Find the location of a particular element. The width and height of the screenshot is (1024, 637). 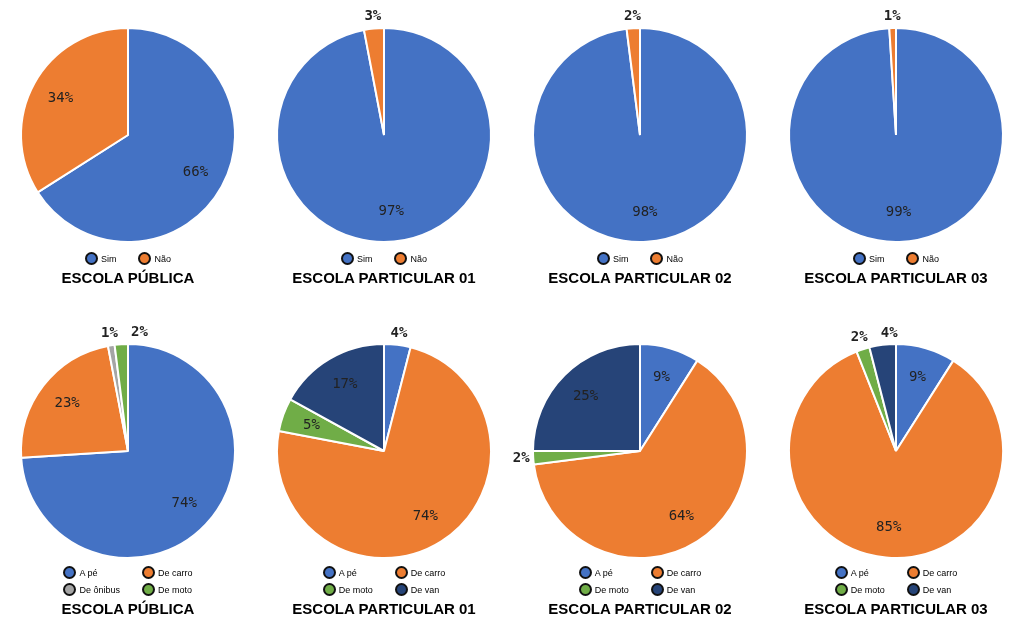

data-label: 66% is located at coordinates (195, 170).